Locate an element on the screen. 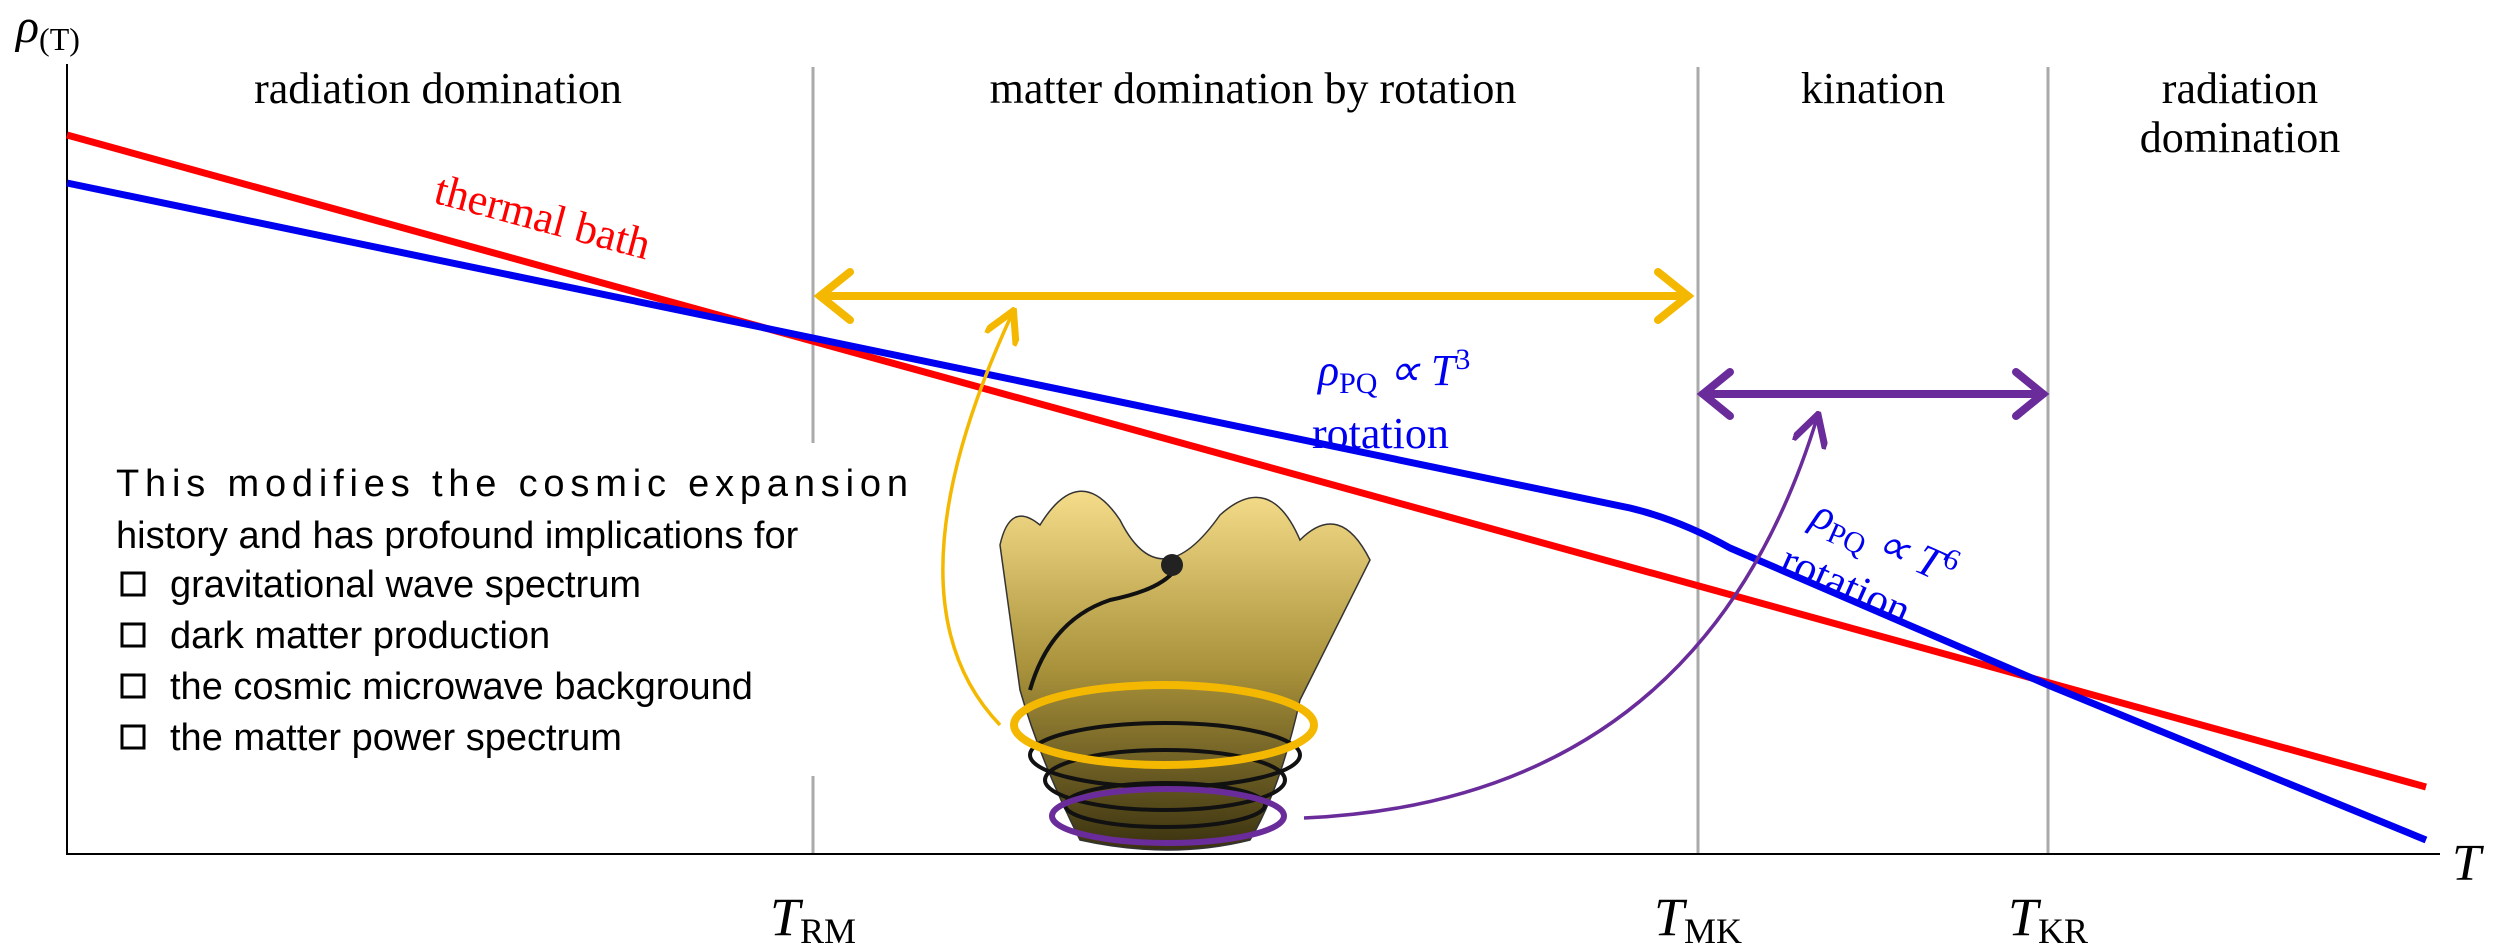  transition-label: TKR is located at coordinates (2048, 917).